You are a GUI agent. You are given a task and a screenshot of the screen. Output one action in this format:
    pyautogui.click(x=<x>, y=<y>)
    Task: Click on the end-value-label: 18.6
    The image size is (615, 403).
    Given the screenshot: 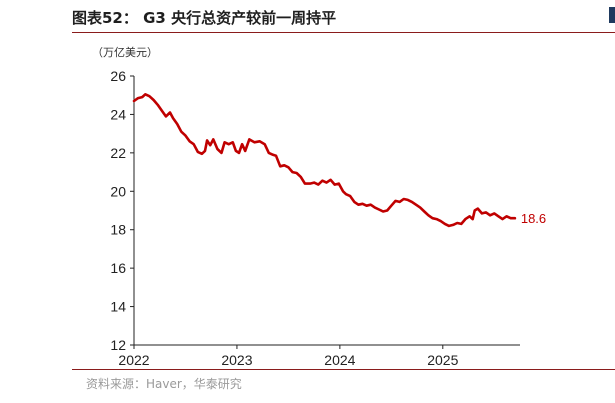 What is the action you would take?
    pyautogui.click(x=533, y=218)
    